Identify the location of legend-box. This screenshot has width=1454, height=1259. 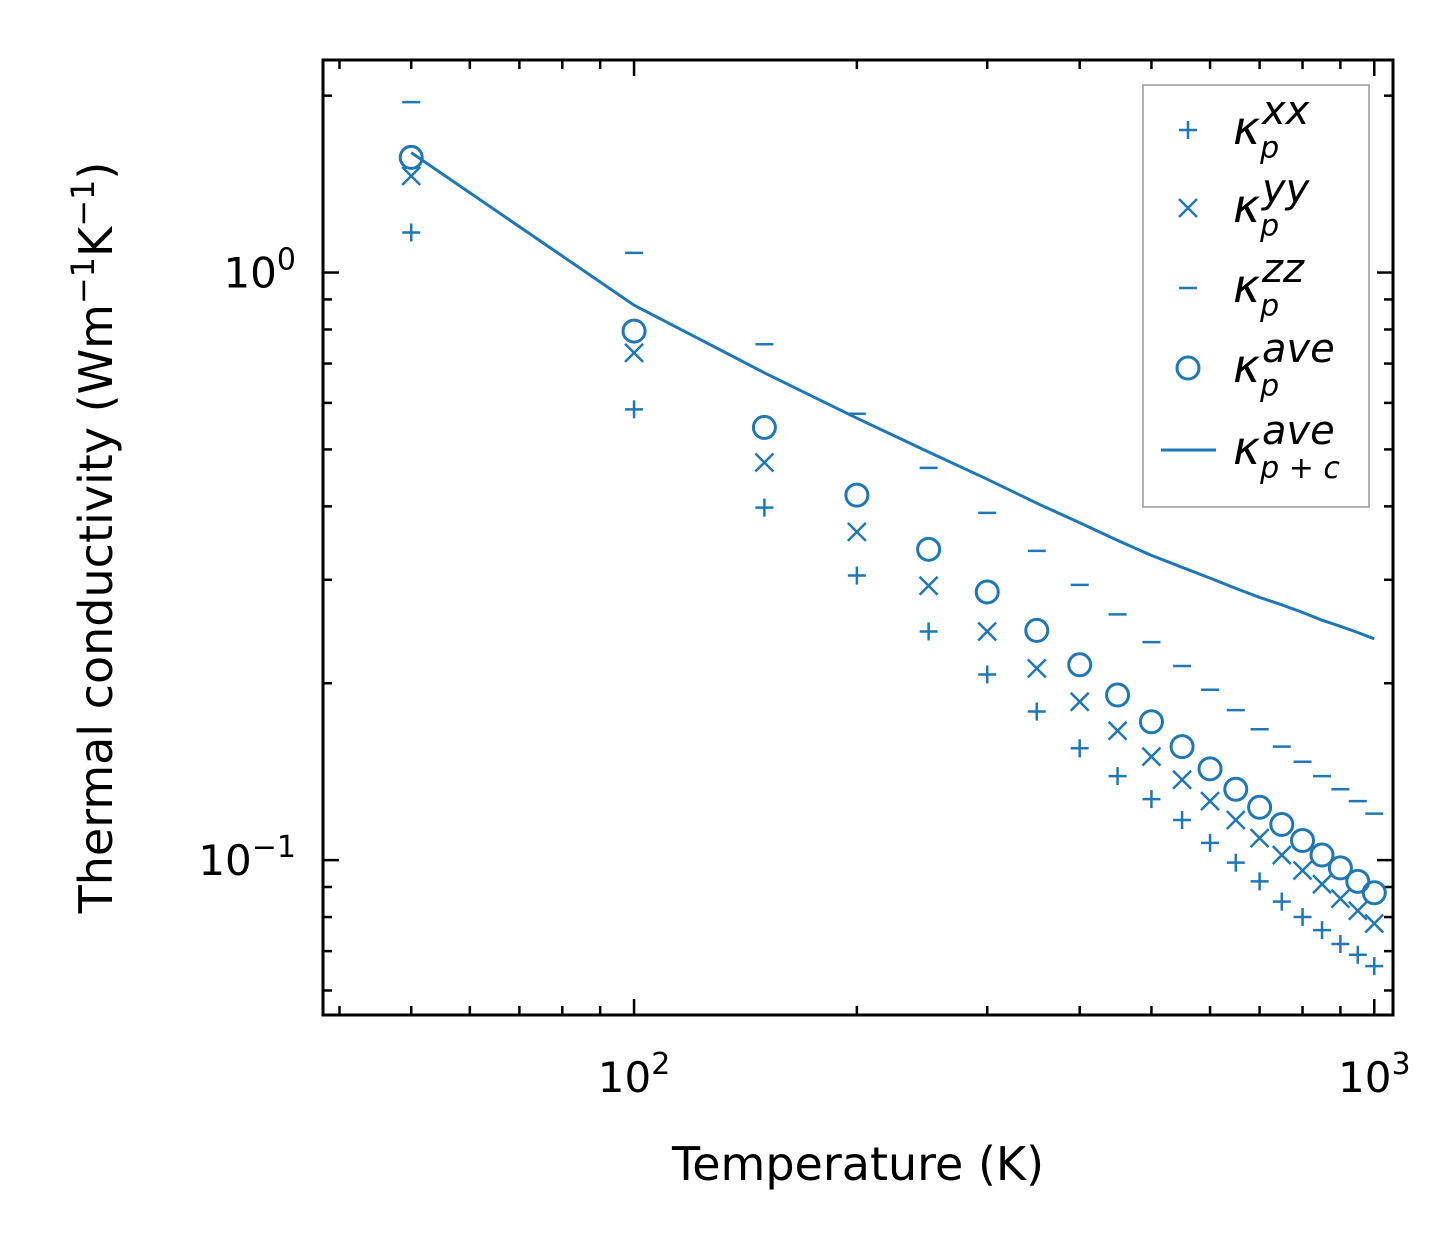
(1256, 296).